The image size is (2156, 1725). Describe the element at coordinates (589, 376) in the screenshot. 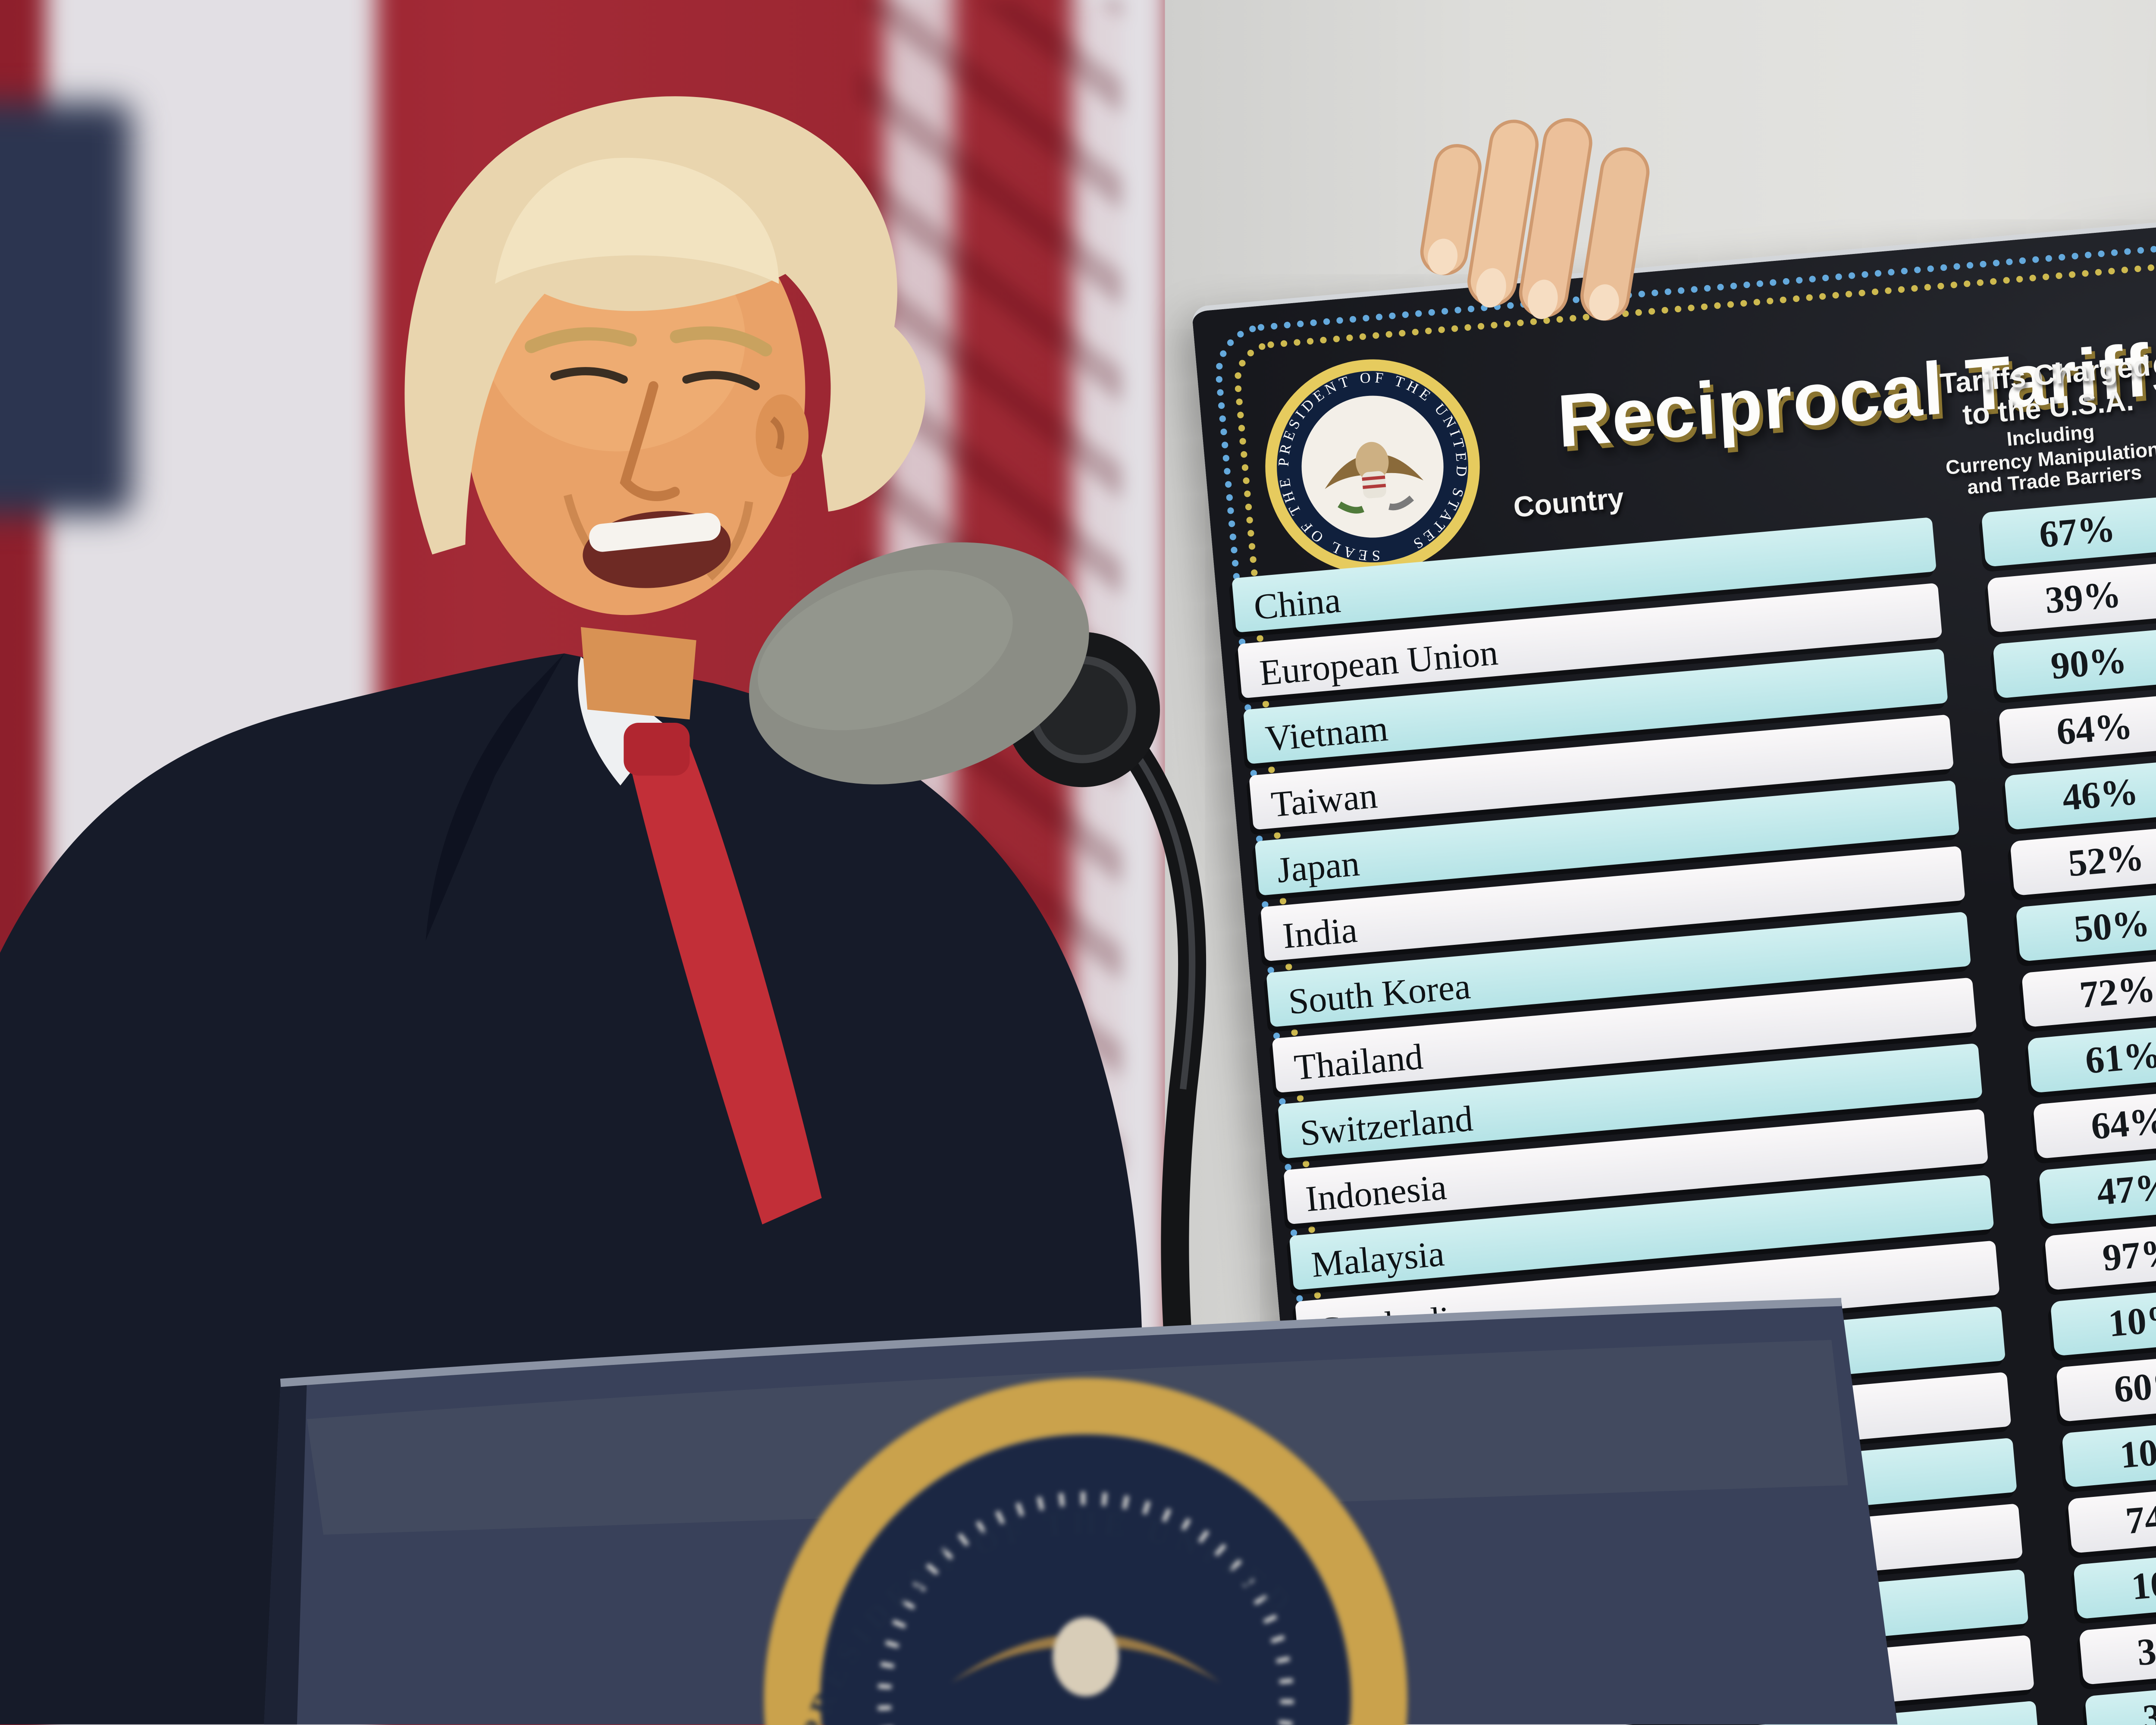

I see `eye-right` at that location.